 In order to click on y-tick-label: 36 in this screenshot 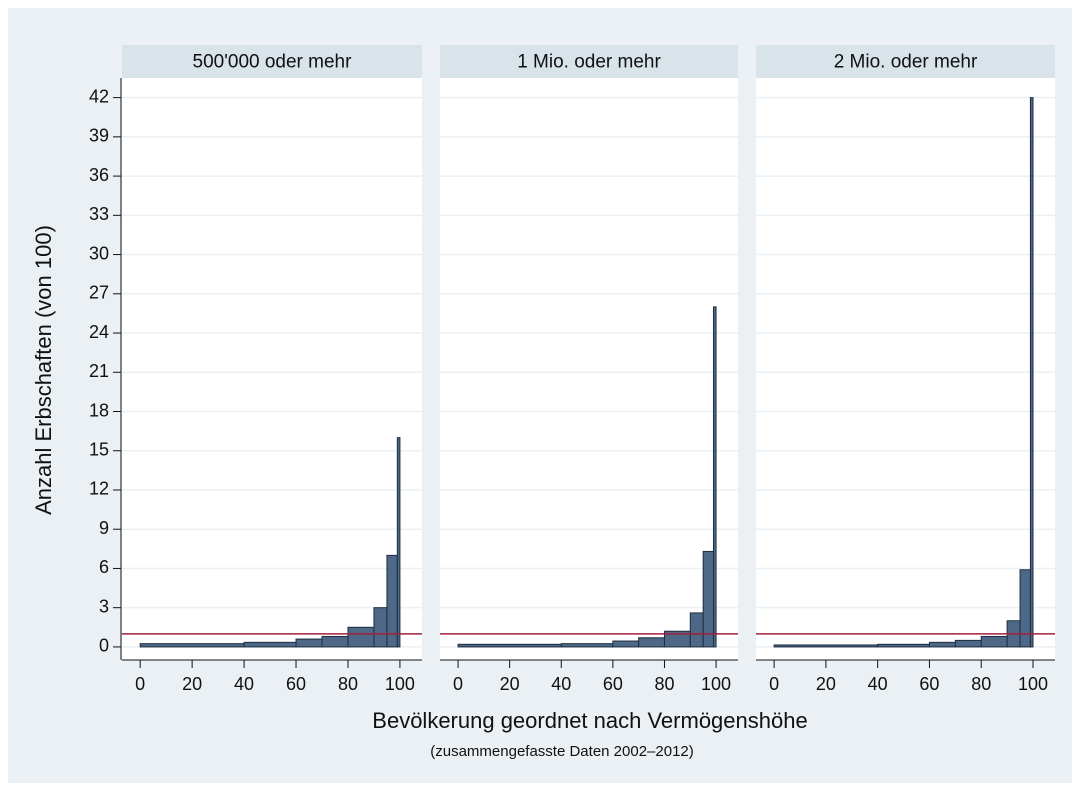, I will do `click(99, 175)`.